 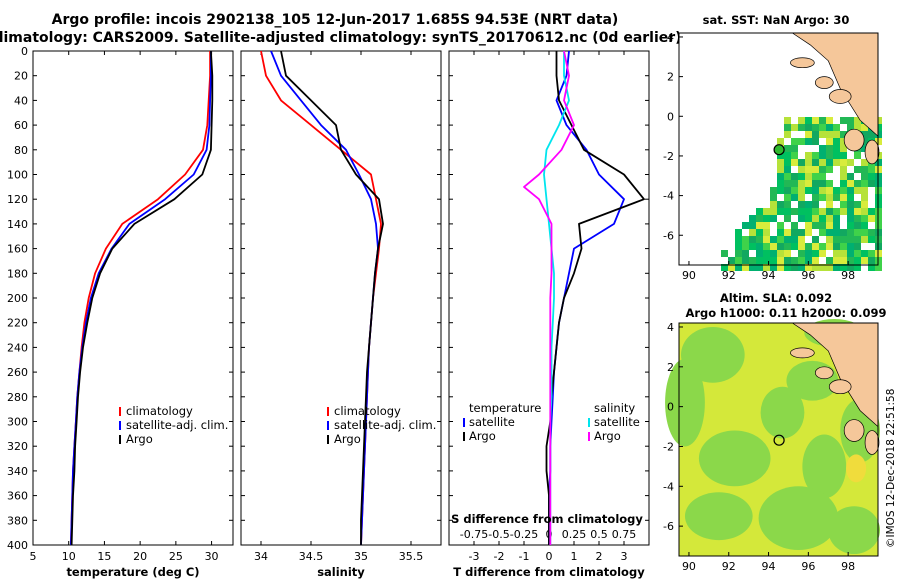 What do you see at coordinates (311, 556) in the screenshot?
I see `salinity-x-tick-label: 34.5` at bounding box center [311, 556].